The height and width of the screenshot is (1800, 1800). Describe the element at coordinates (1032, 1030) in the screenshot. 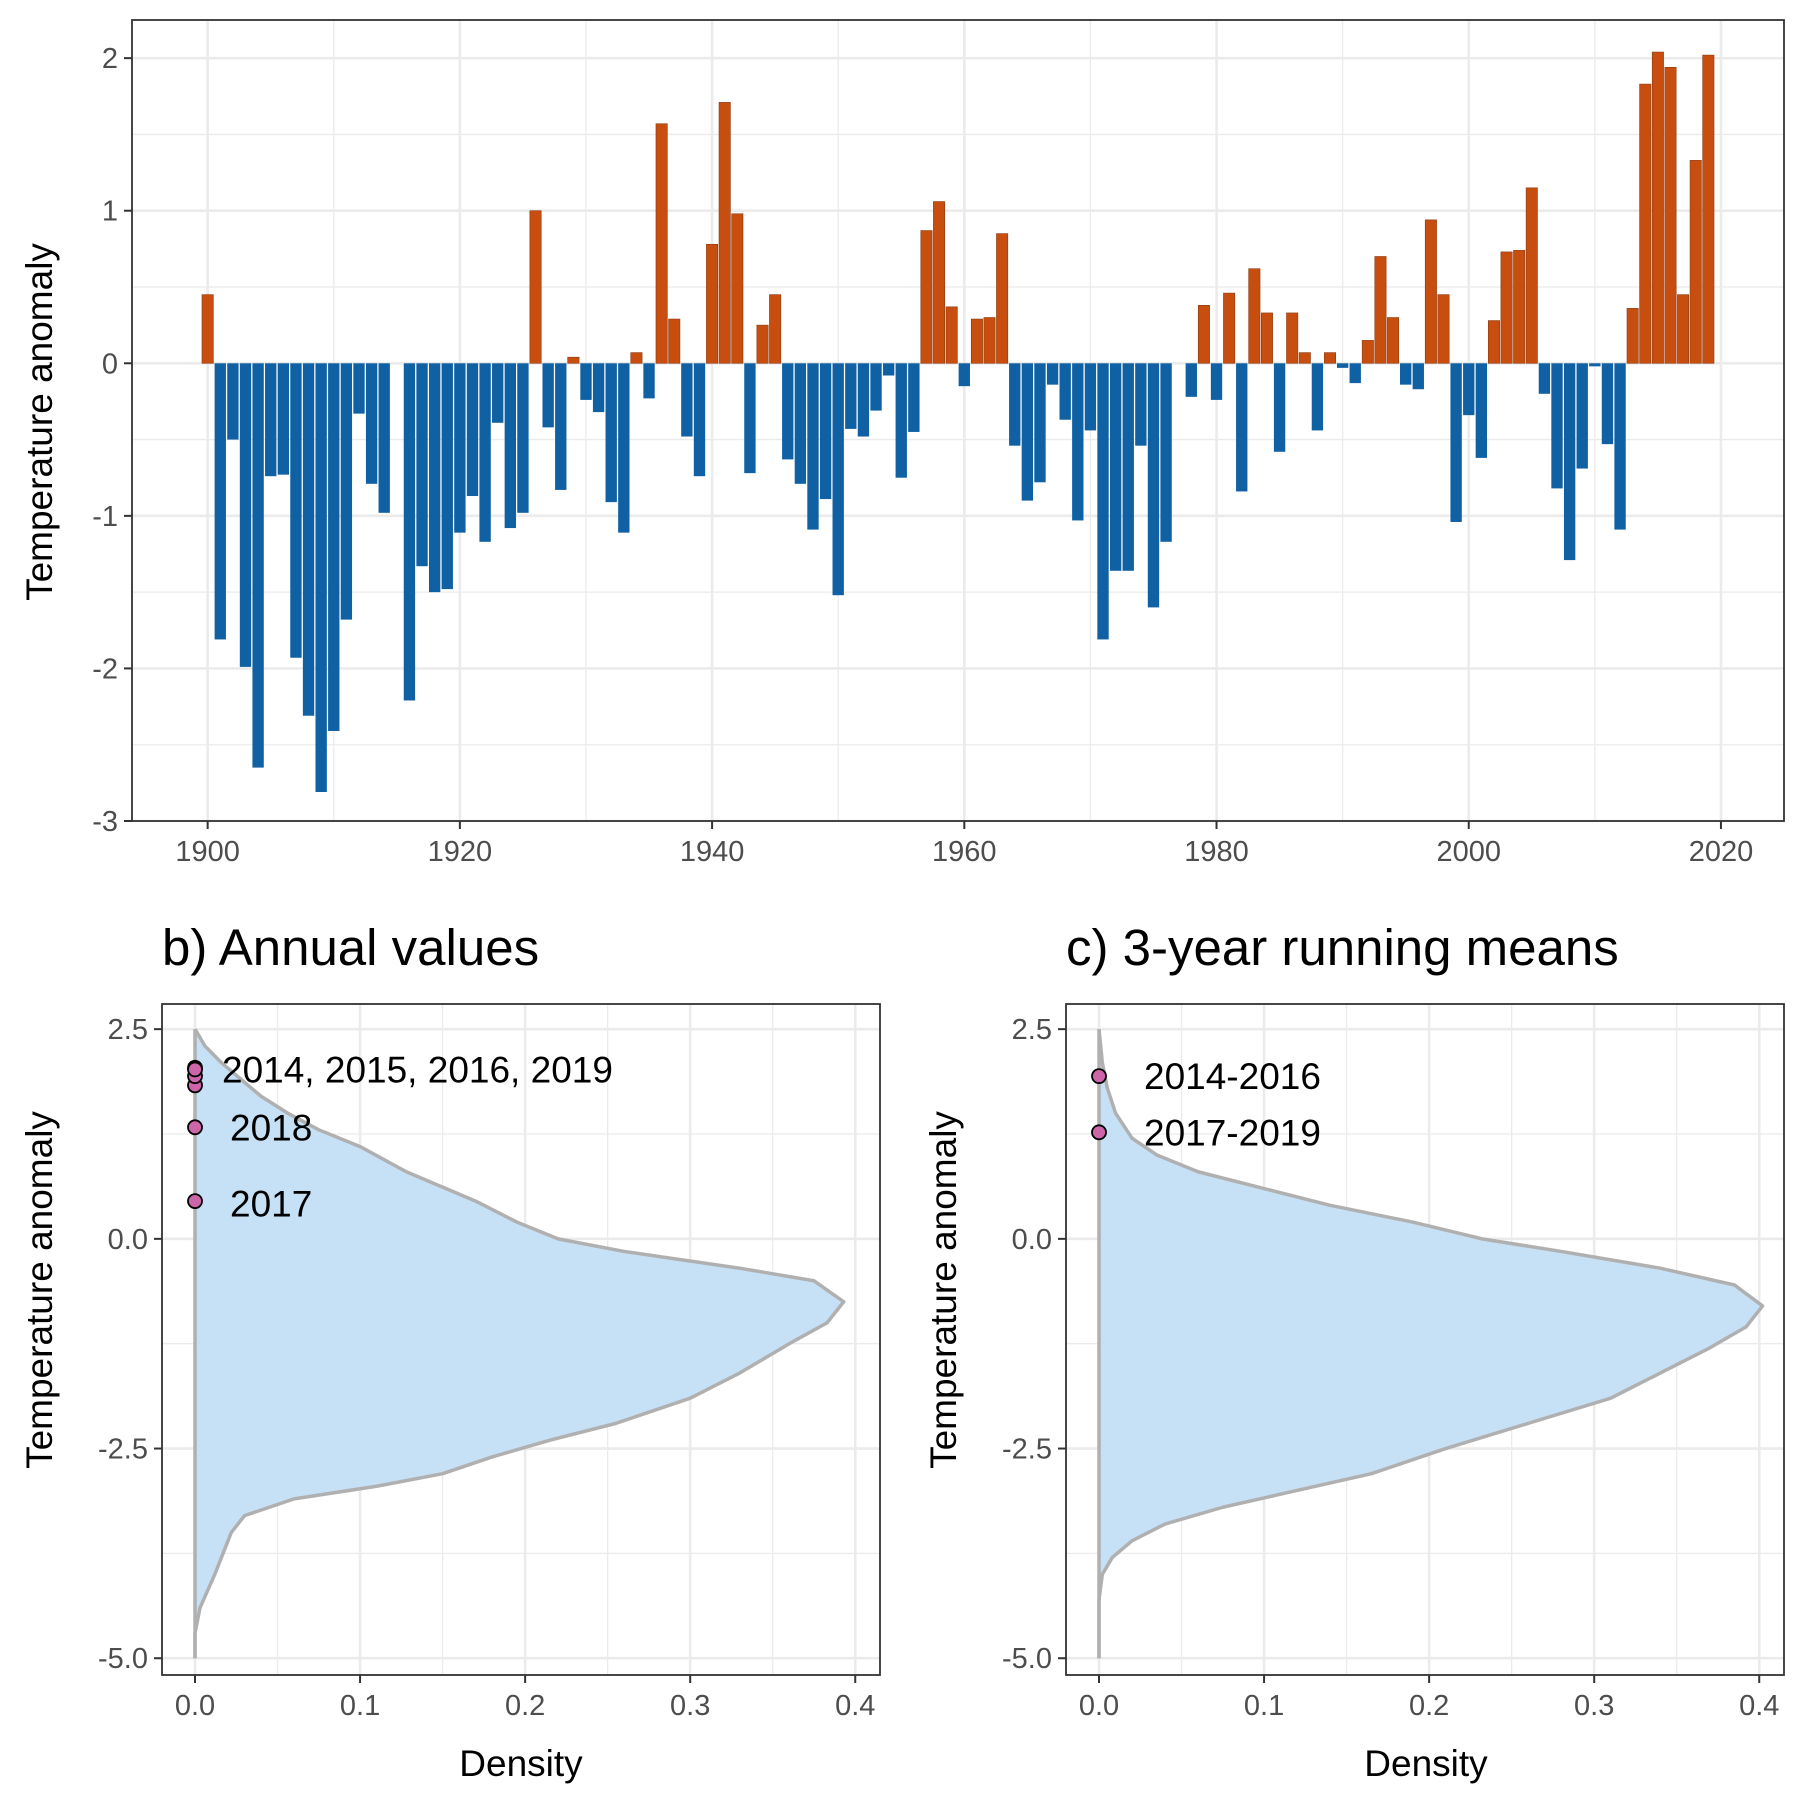

I see `y-tick-label: 2.5` at that location.